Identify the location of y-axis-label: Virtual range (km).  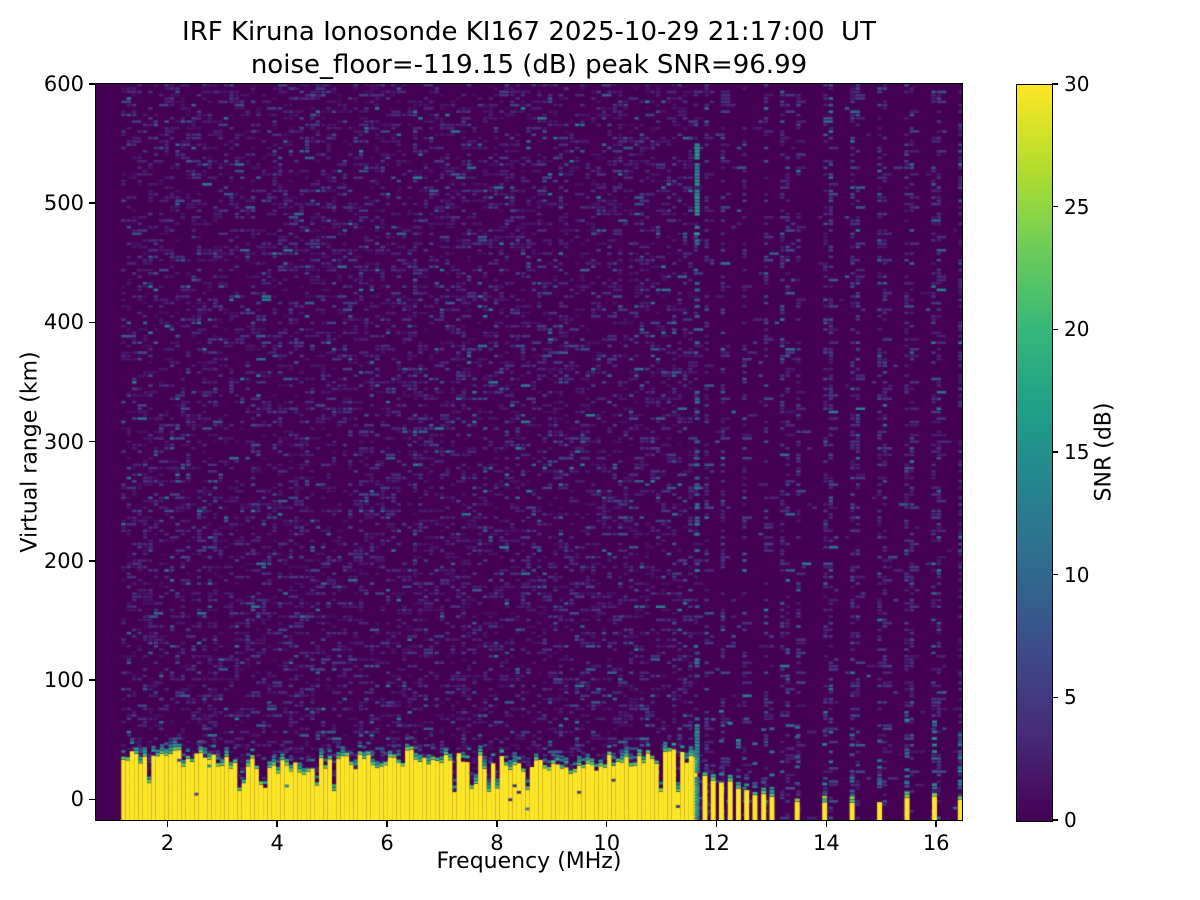
(30, 452).